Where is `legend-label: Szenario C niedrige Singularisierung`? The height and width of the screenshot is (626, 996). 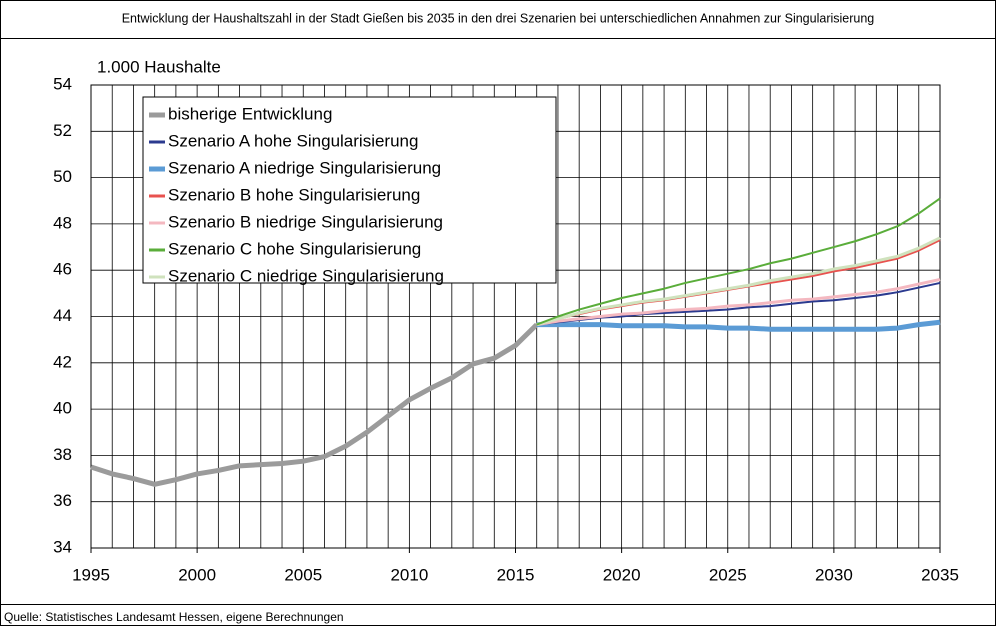
legend-label: Szenario C niedrige Singularisierung is located at coordinates (306, 275).